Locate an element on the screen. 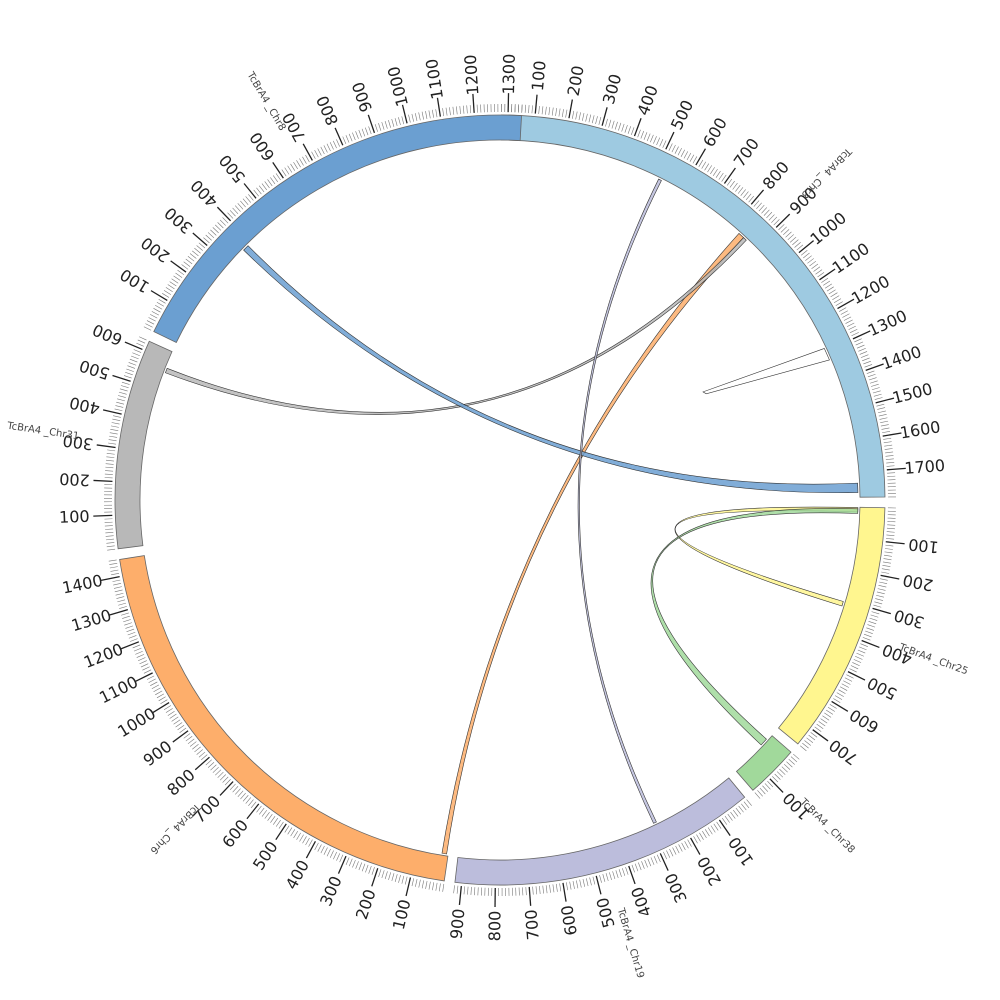 This screenshot has height=1000, width=1000. tick-label-chr3-1700: 1700 is located at coordinates (925, 467).